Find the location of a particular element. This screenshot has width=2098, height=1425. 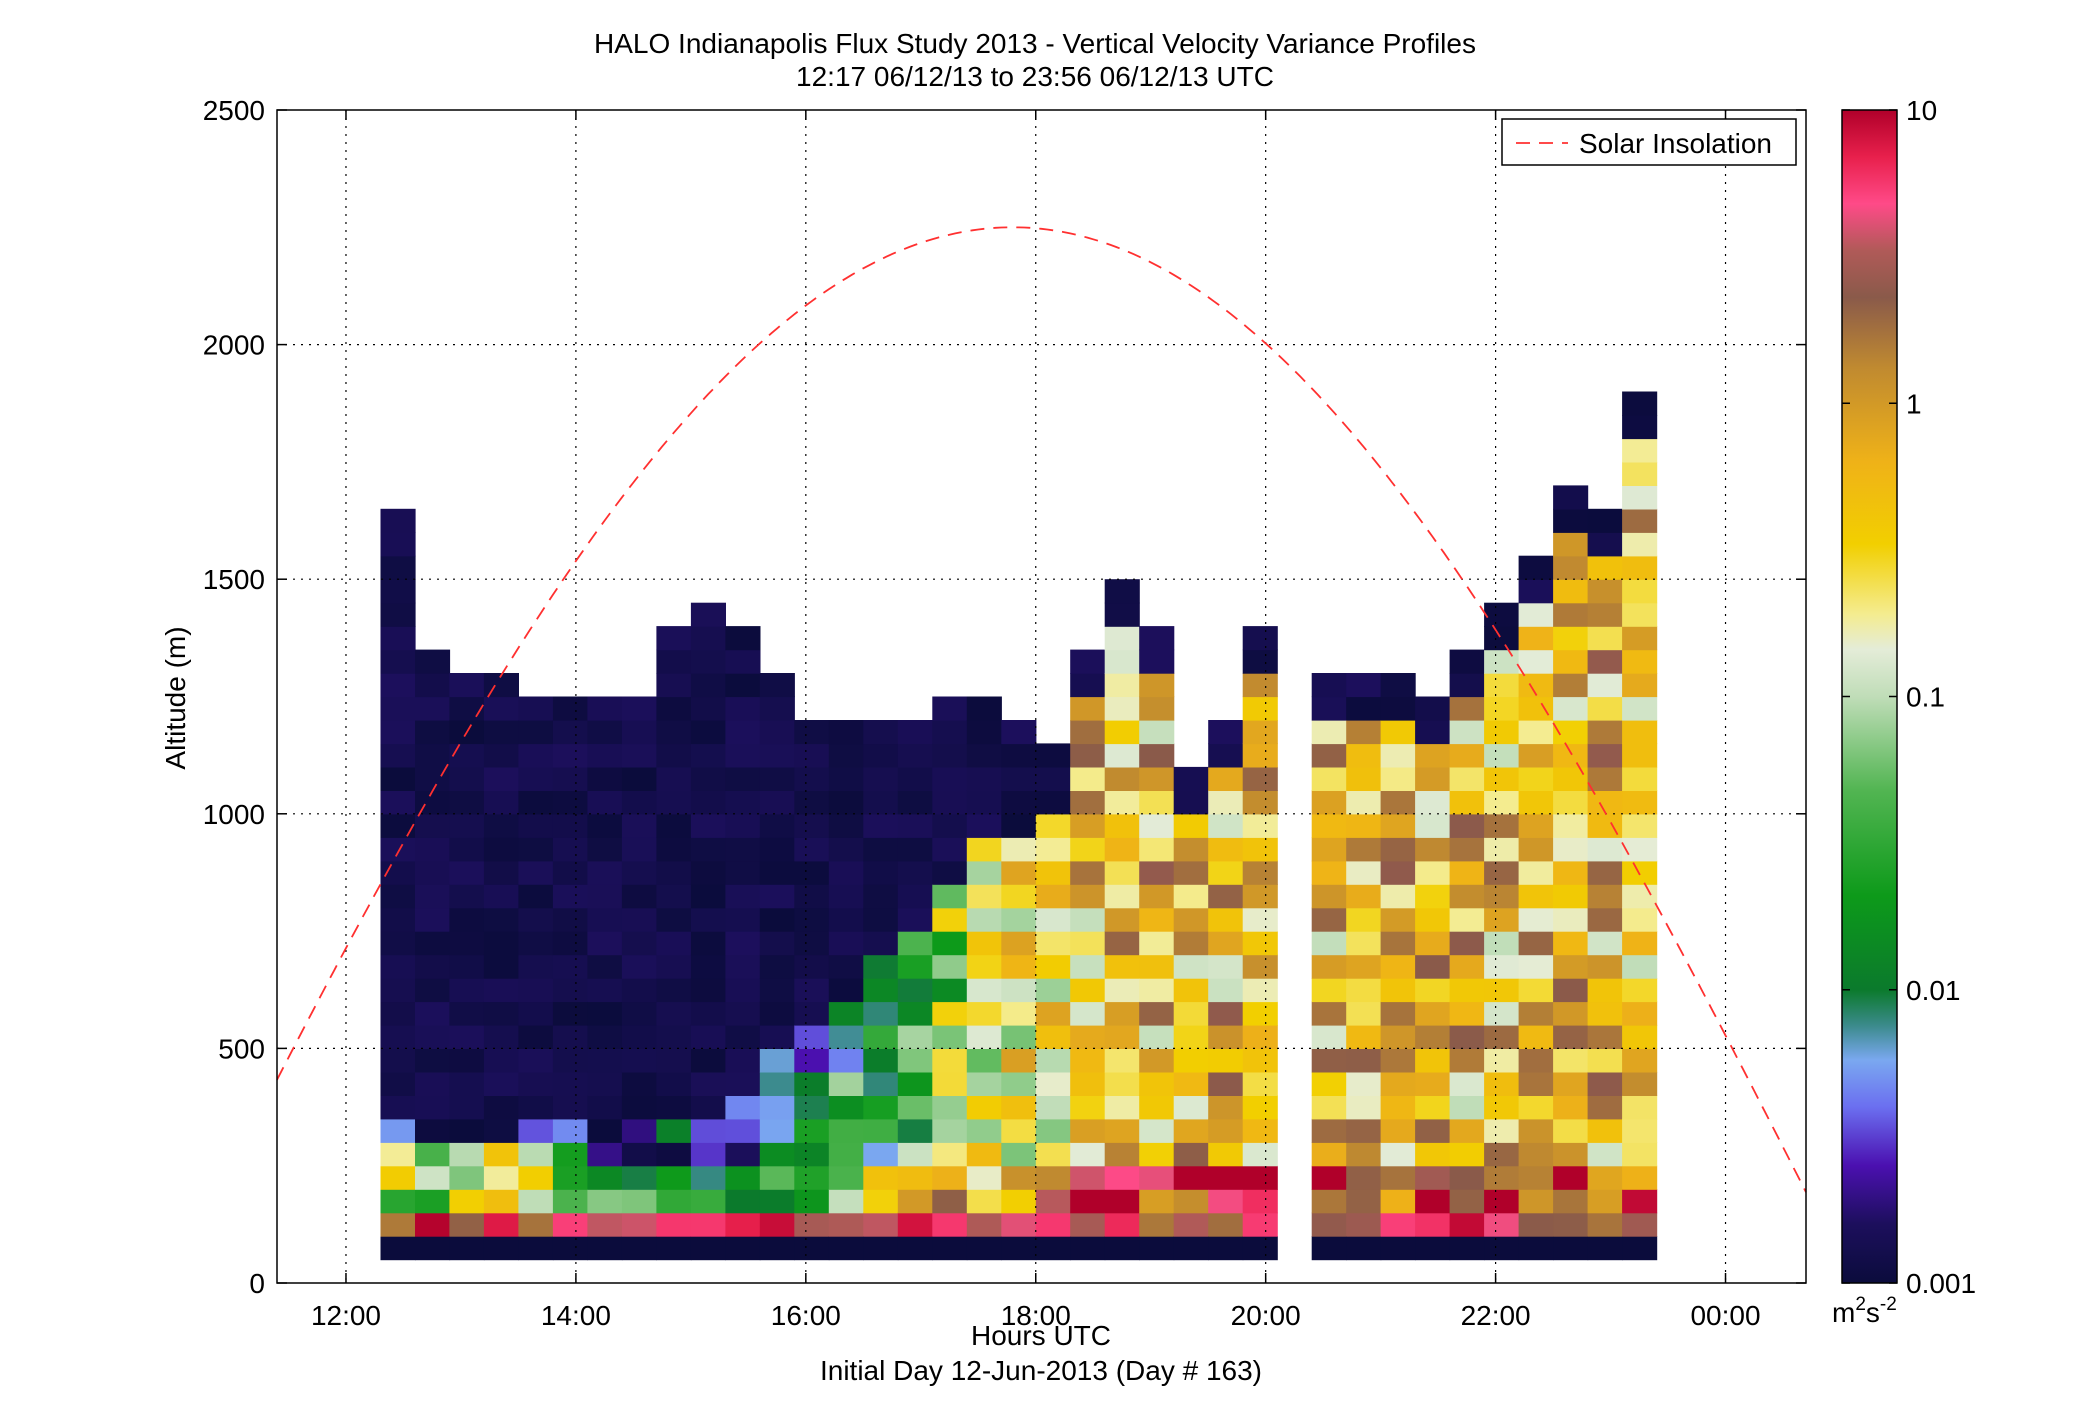

colorbar-ticks: 0.001 0.01 0.1 1 10 is located at coordinates (1909, 697).